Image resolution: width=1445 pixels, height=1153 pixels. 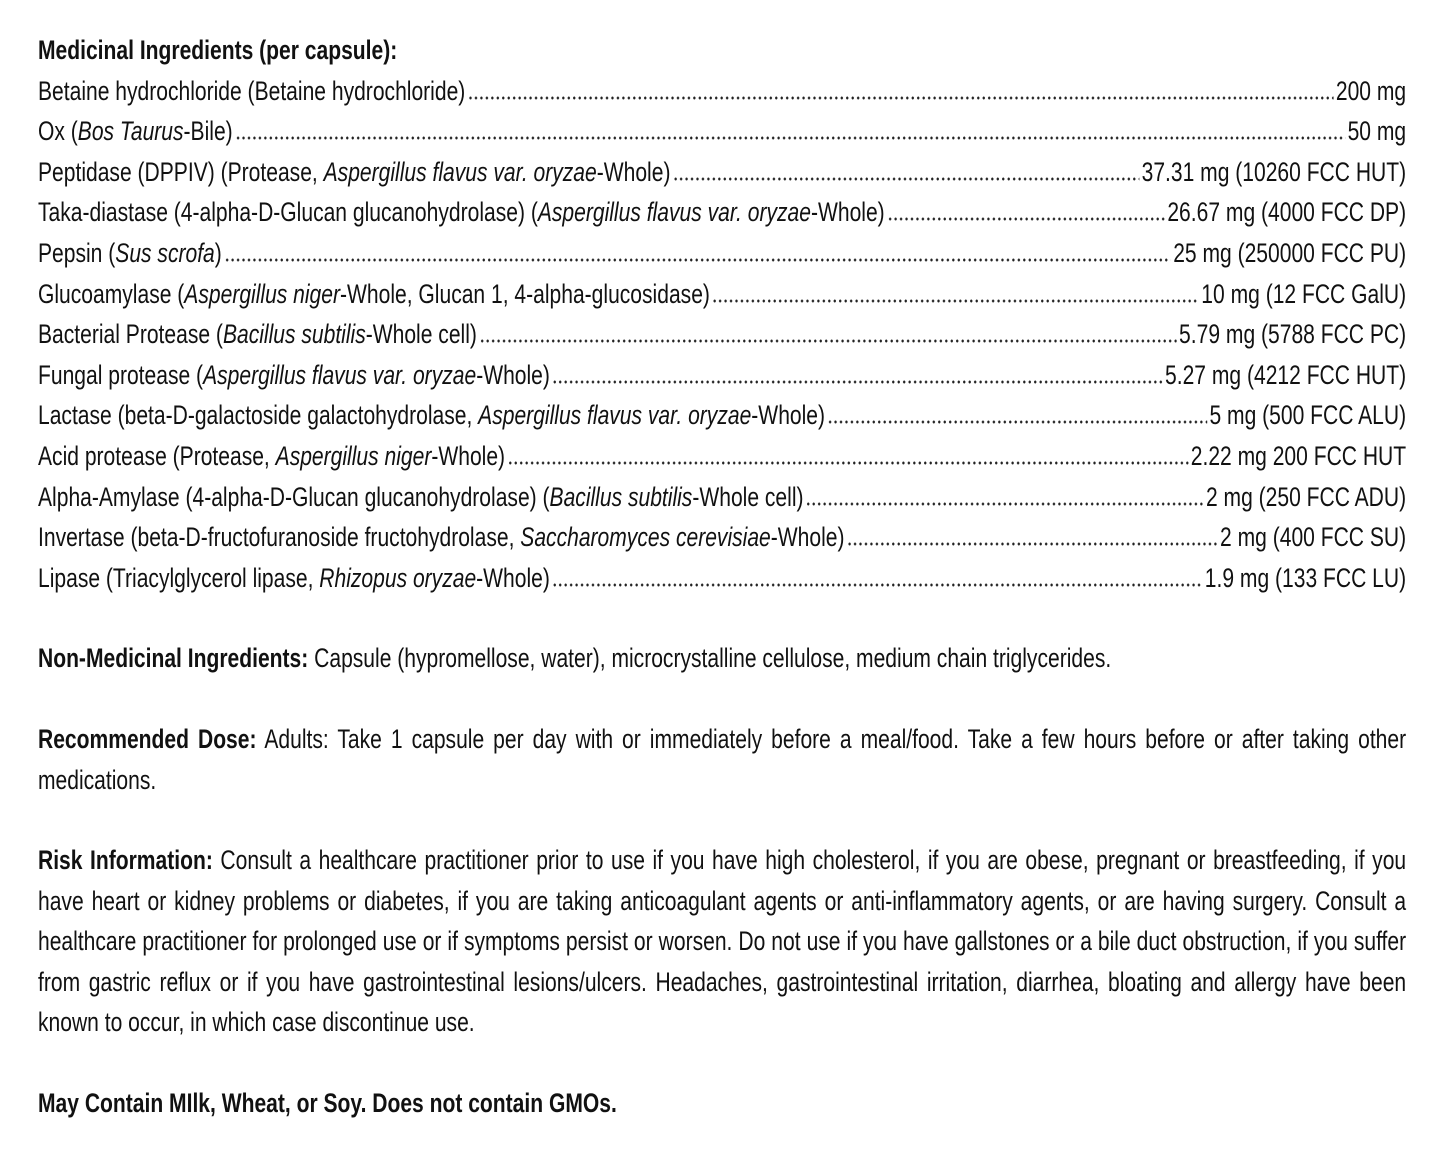 I want to click on risk-label: Risk Information:, so click(x=125, y=860).